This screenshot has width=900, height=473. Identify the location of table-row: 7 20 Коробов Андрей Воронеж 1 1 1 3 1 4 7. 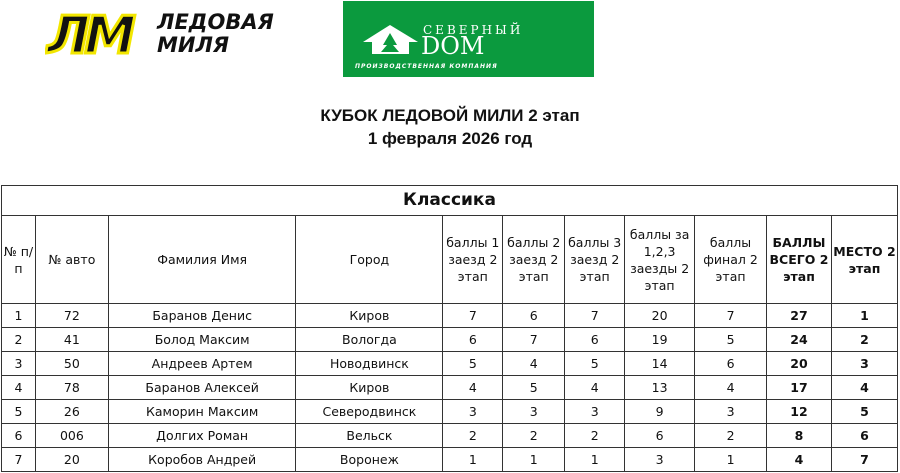
(450, 459).